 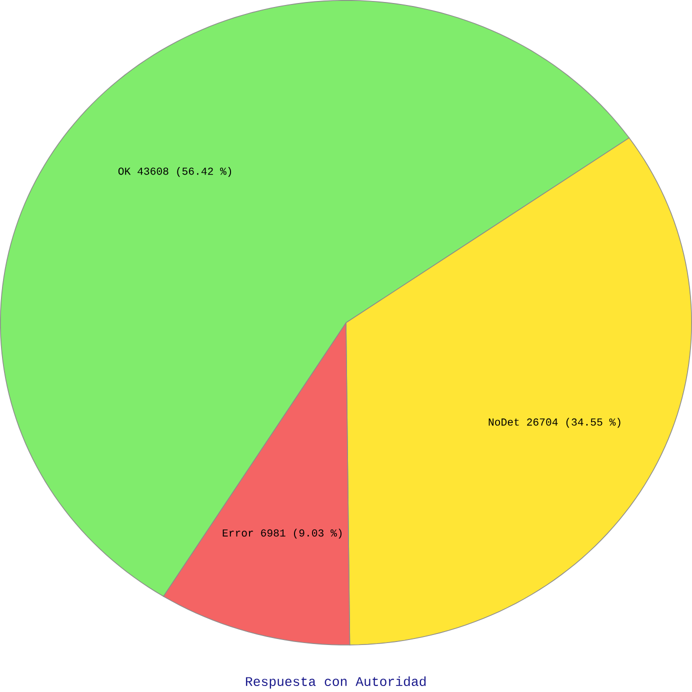 What do you see at coordinates (503, 422) in the screenshot?
I see `slice-label: NoDet` at bounding box center [503, 422].